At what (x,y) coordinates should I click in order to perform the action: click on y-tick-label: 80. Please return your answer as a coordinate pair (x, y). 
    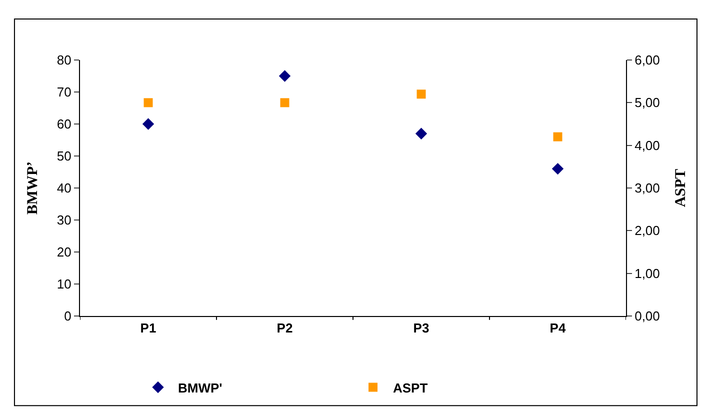
    Looking at the image, I should click on (64, 60).